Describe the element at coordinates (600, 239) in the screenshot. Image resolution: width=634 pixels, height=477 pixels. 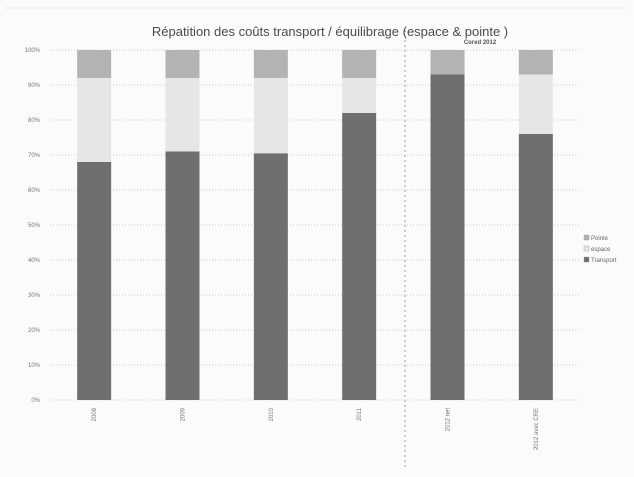
I see `legend-label: Pointe` at that location.